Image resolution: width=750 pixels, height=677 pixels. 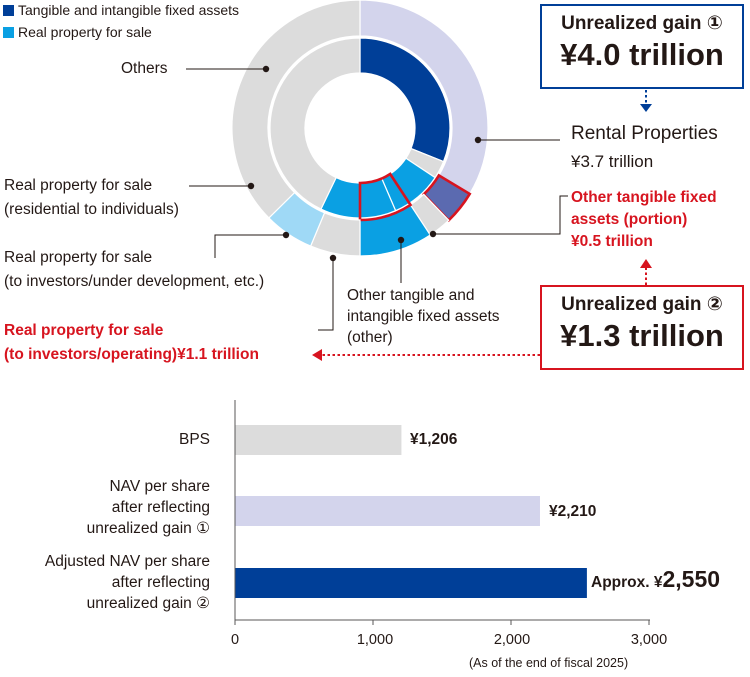 I want to click on leader-other-tangible, so click(x=500, y=215).